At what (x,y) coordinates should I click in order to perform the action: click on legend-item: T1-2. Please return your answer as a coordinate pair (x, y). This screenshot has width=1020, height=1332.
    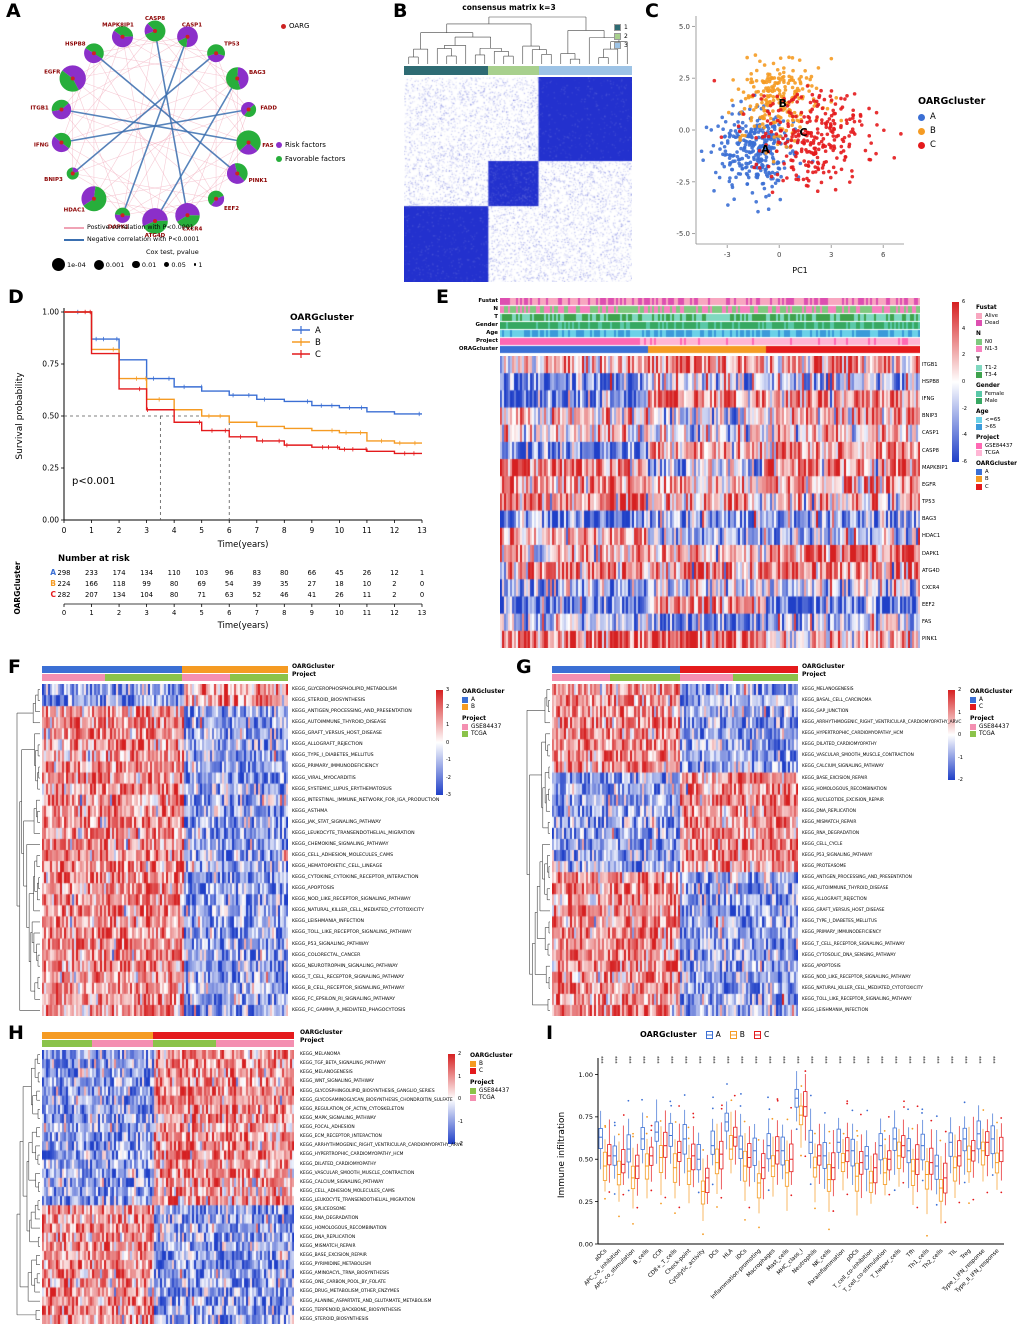
    Looking at the image, I should click on (997, 367).